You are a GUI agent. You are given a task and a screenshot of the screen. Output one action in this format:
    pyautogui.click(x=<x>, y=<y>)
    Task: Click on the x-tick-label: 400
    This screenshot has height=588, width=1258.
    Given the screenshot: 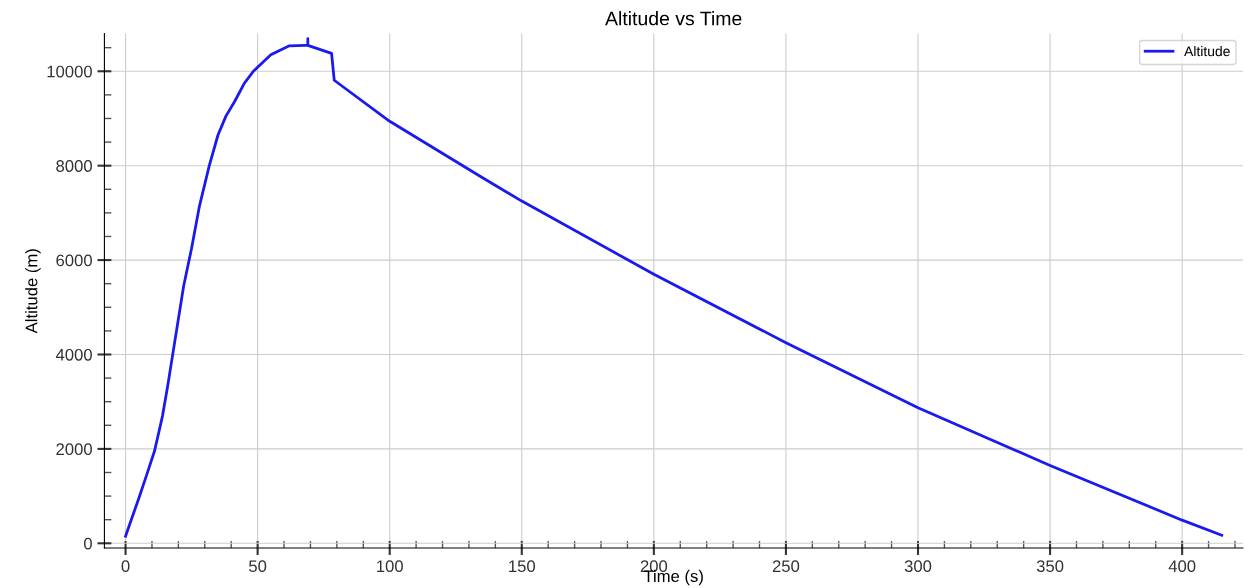 What is the action you would take?
    pyautogui.click(x=1182, y=566)
    